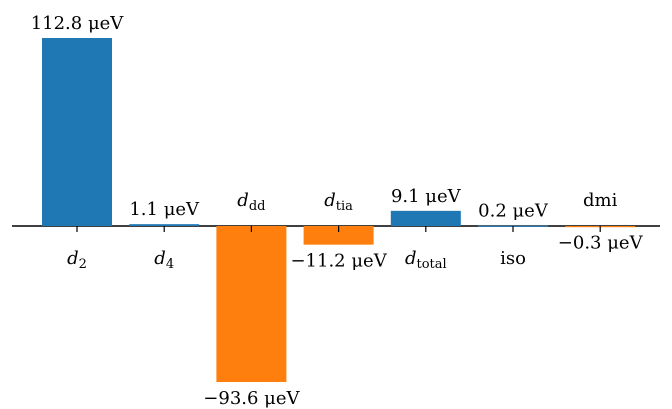  Describe the element at coordinates (164, 209) in the screenshot. I see `data-label: 1.1 μeV` at that location.